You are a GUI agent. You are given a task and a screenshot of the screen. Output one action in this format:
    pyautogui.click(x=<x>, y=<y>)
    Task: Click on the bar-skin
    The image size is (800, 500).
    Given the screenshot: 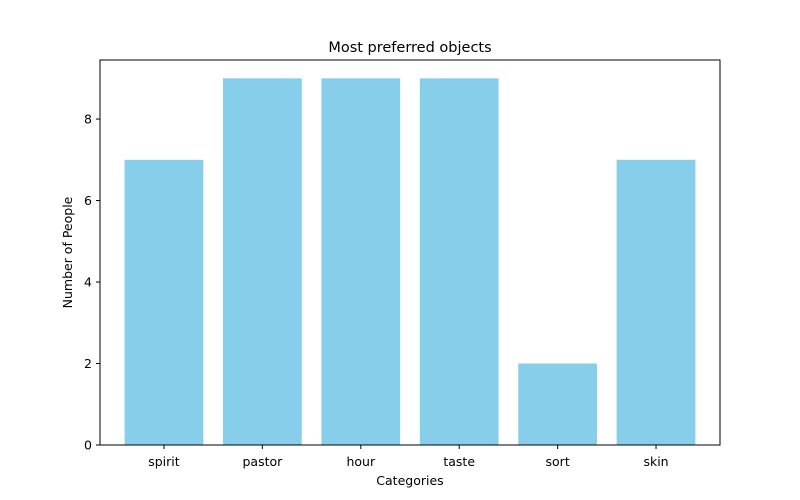 What is the action you would take?
    pyautogui.click(x=656, y=302)
    